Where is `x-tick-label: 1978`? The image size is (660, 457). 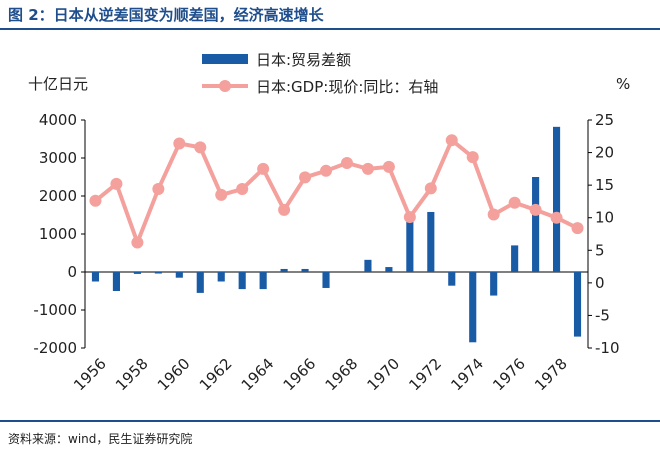
x-tick-label: 1978 is located at coordinates (551, 375).